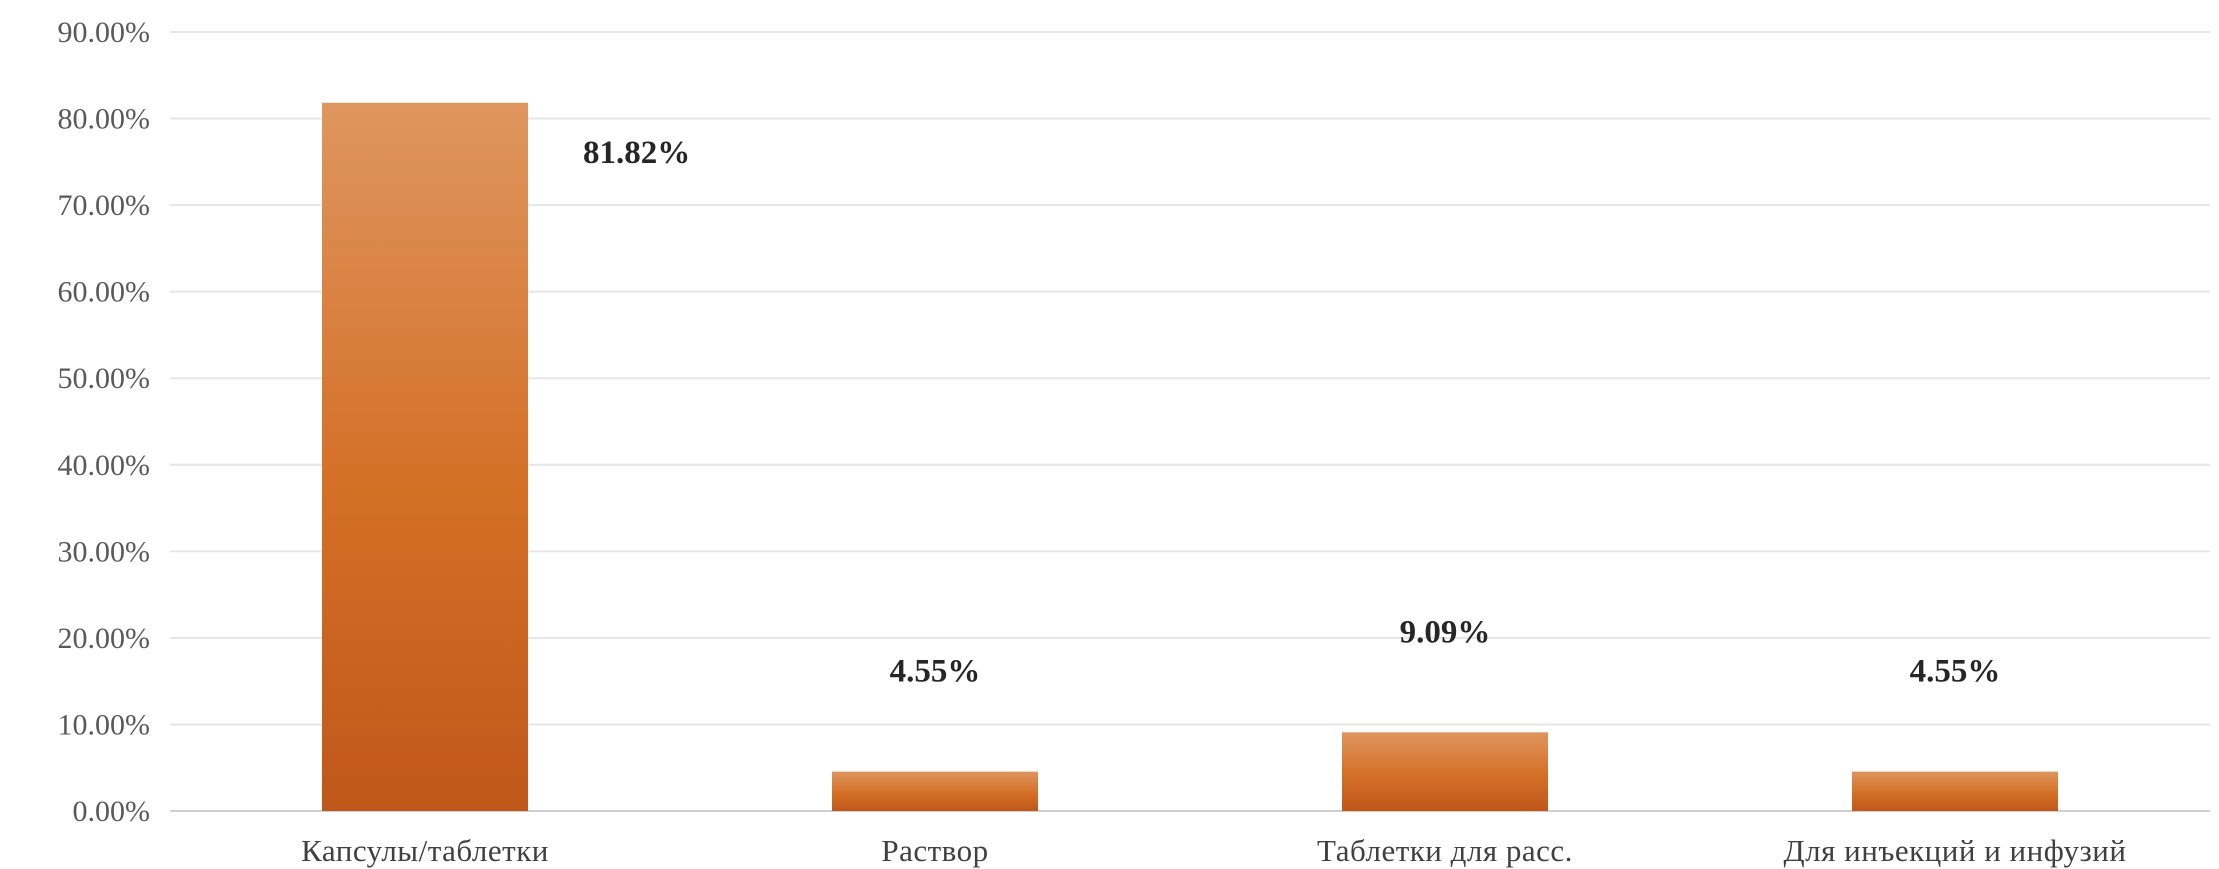 This screenshot has width=2219, height=869. I want to click on y-tick-label: 40.00%, so click(104, 465).